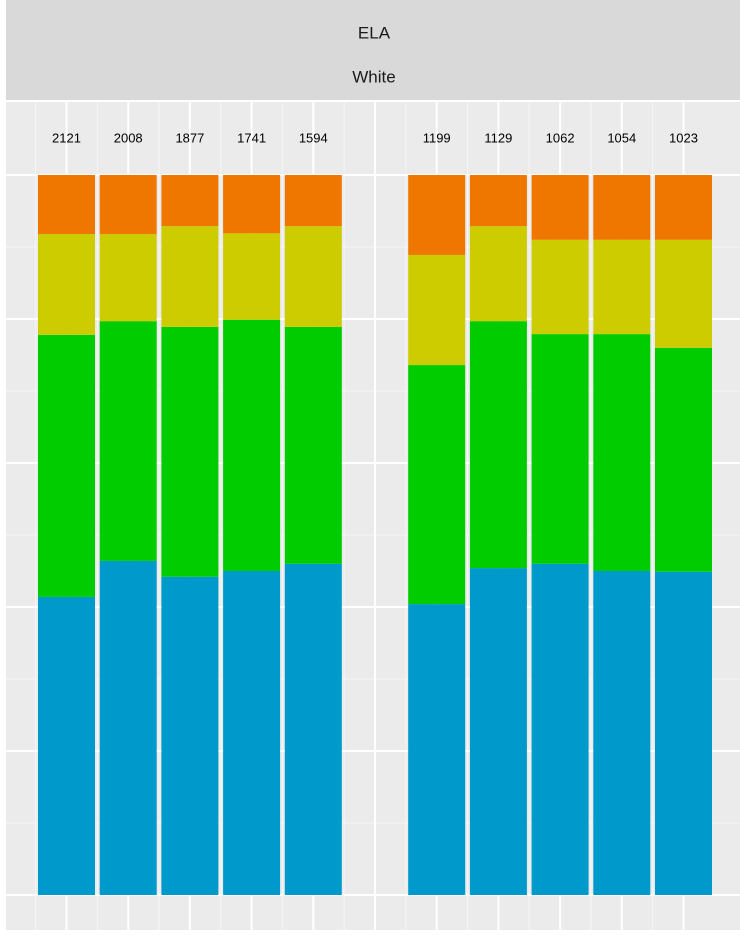 The height and width of the screenshot is (935, 740). I want to click on facet-subtitle: White, so click(373, 76).